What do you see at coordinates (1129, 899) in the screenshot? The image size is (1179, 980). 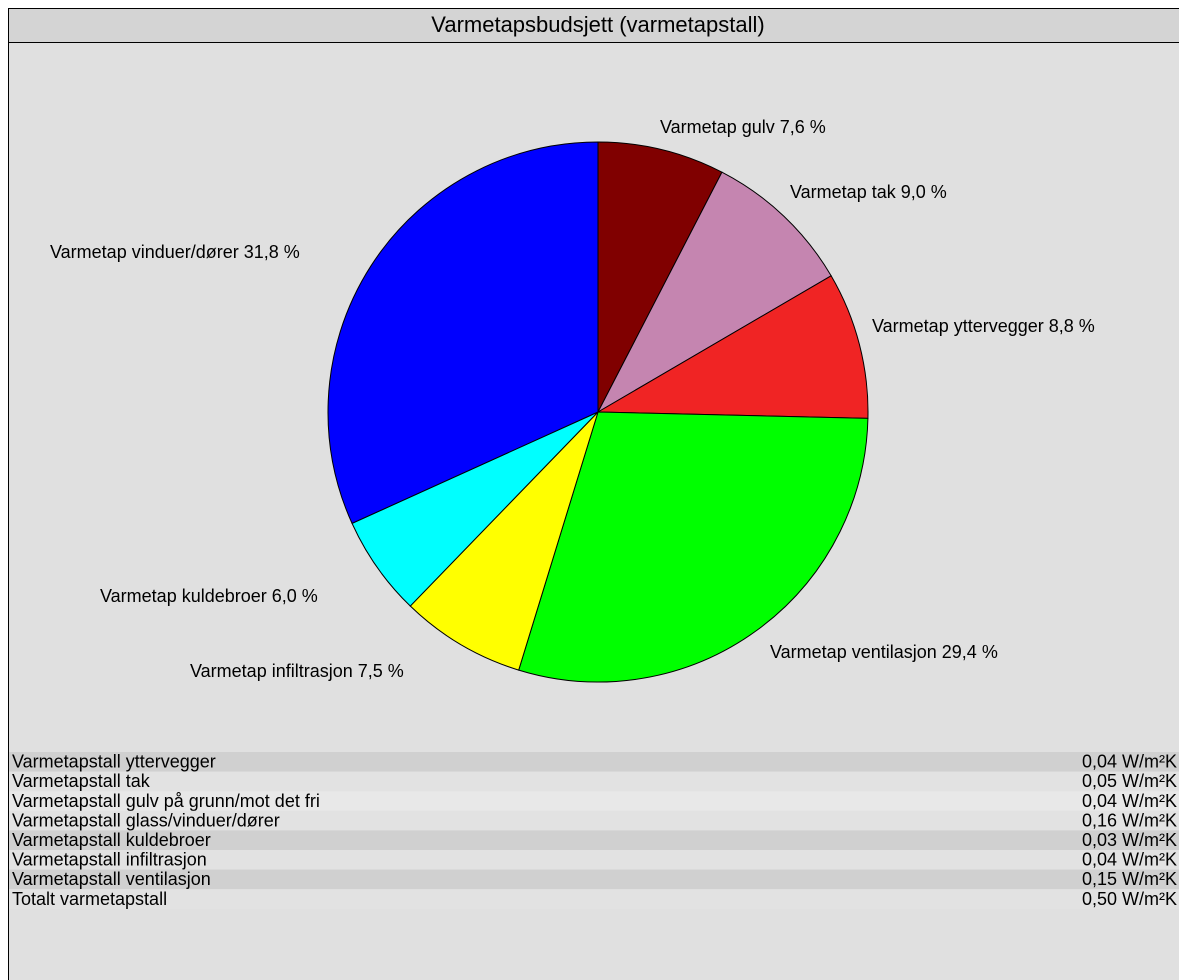 I see `row-value: 0,50 W/m²K` at bounding box center [1129, 899].